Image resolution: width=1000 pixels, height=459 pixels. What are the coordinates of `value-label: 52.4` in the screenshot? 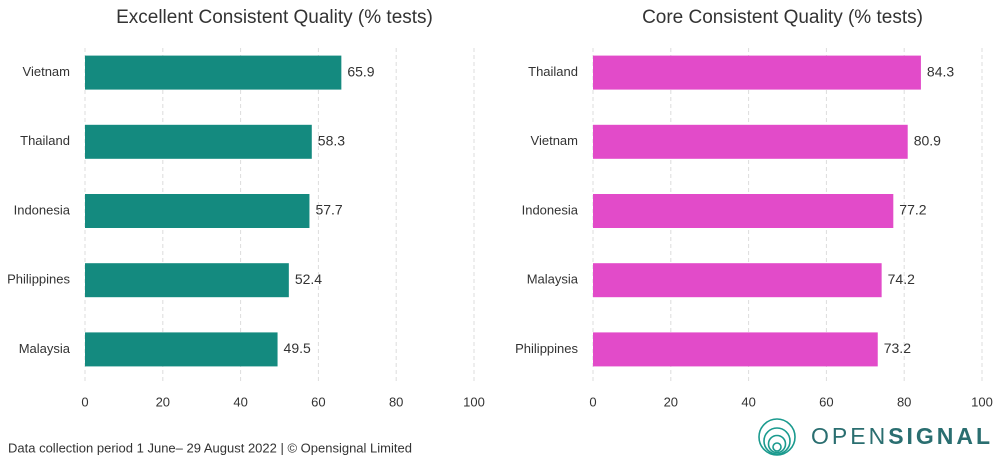 It's located at (308, 279).